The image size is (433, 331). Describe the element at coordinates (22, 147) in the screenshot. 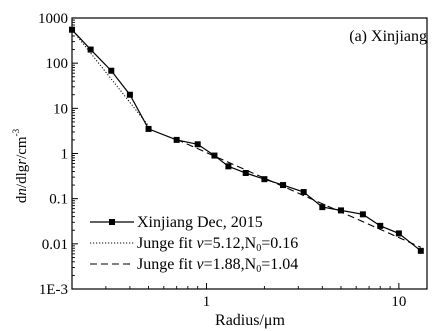

I see `y-axis-label-post: /cm` at that location.